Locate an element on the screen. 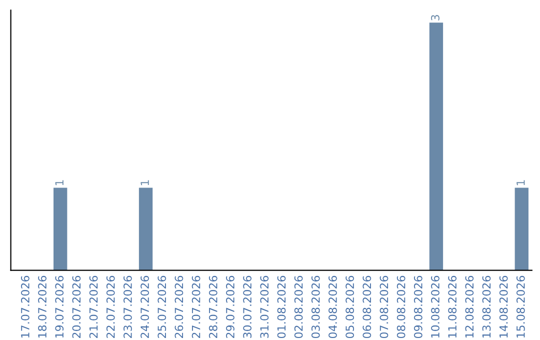 The height and width of the screenshot is (340, 540). x-tick-label: 28.07.2026 is located at coordinates (213, 307).